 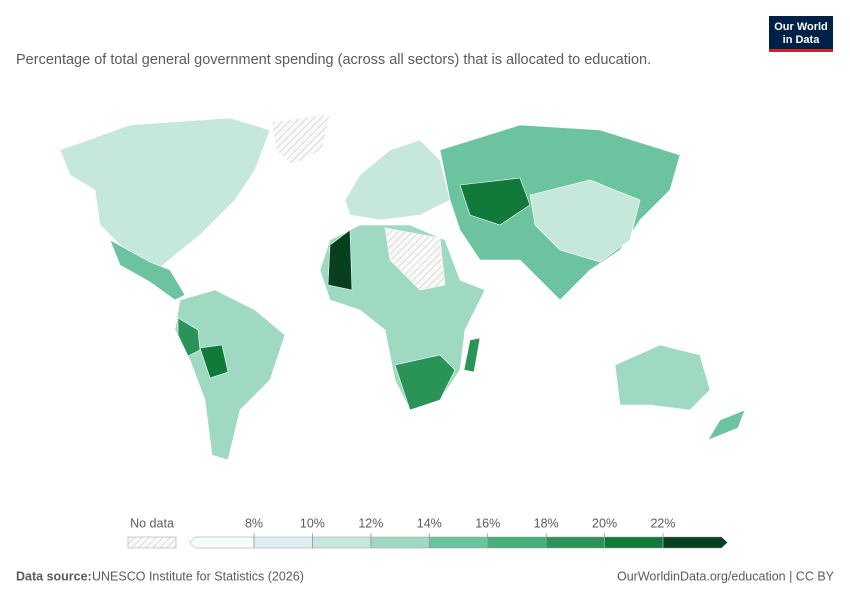 What do you see at coordinates (370, 523) in the screenshot?
I see `legend-tick-label: 12%` at bounding box center [370, 523].